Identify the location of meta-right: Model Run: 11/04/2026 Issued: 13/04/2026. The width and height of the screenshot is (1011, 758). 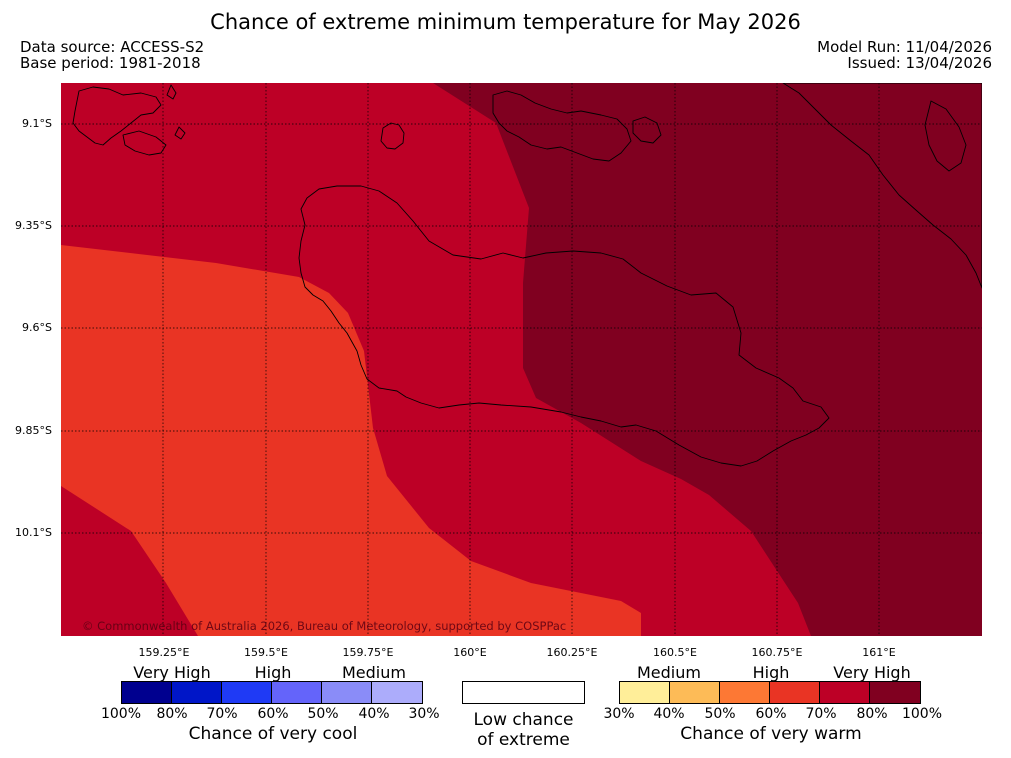
(904, 55).